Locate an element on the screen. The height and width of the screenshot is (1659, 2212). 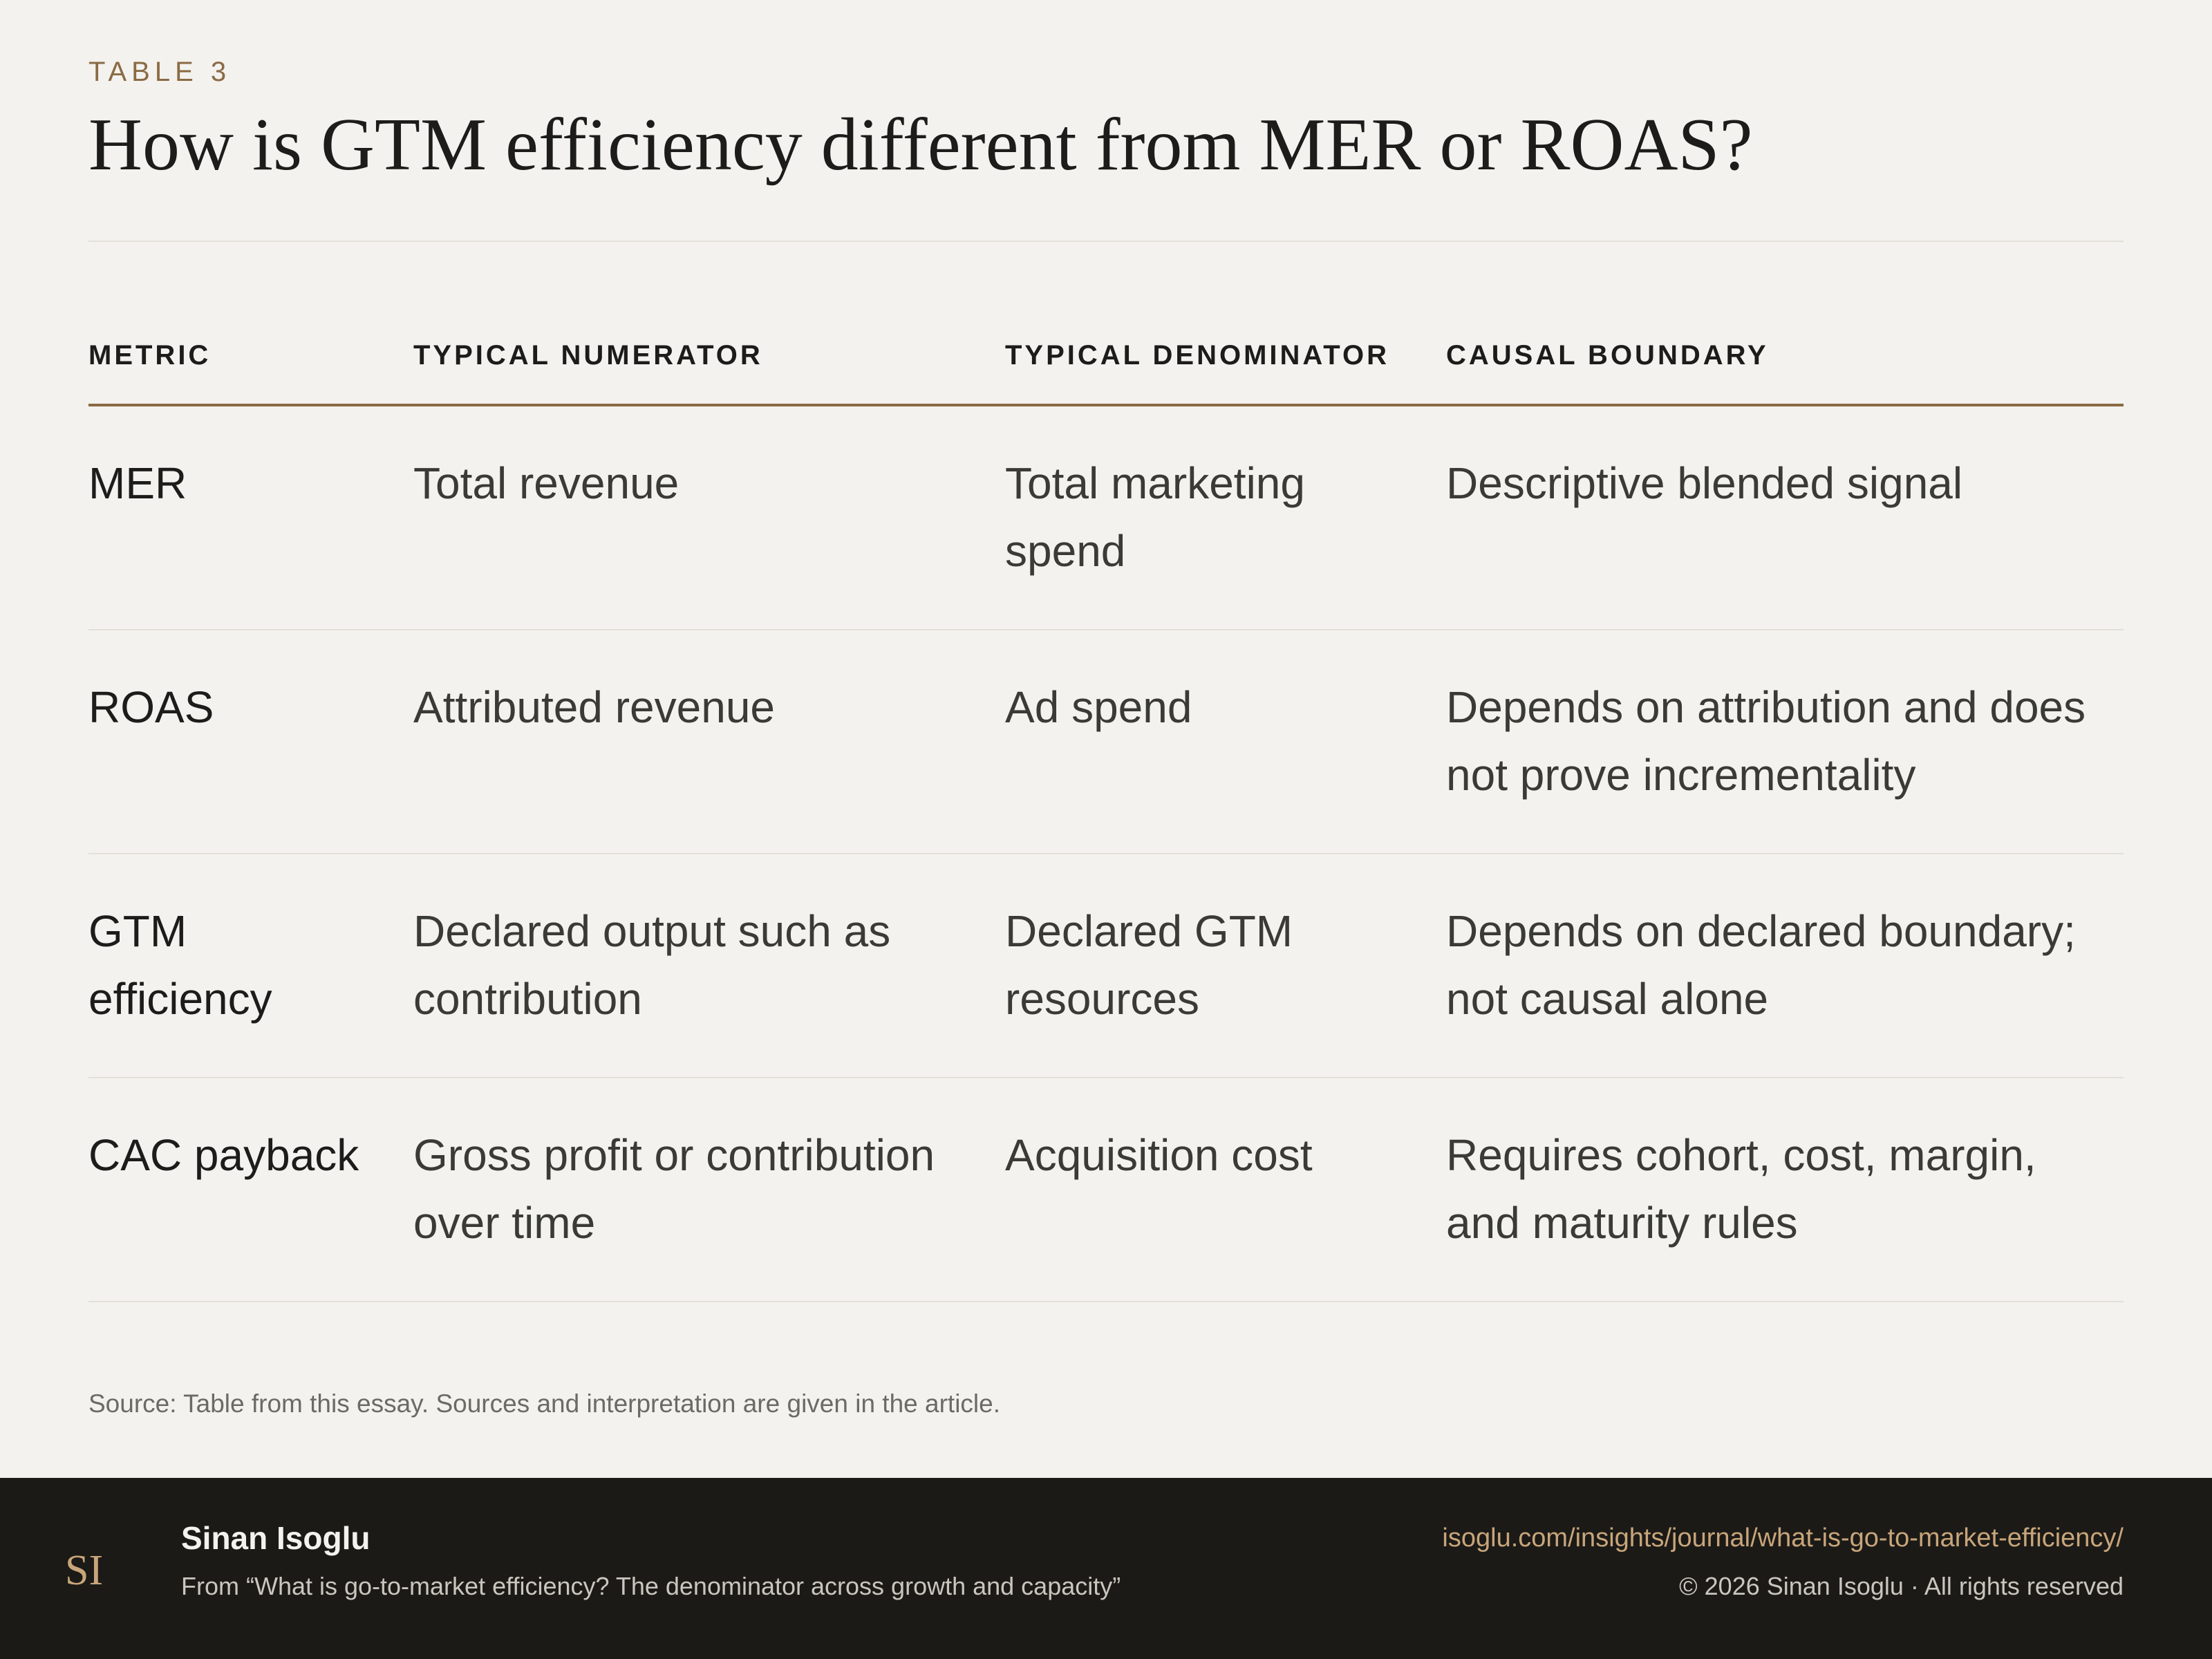
denominator-cell: Ad spend is located at coordinates (1098, 707).